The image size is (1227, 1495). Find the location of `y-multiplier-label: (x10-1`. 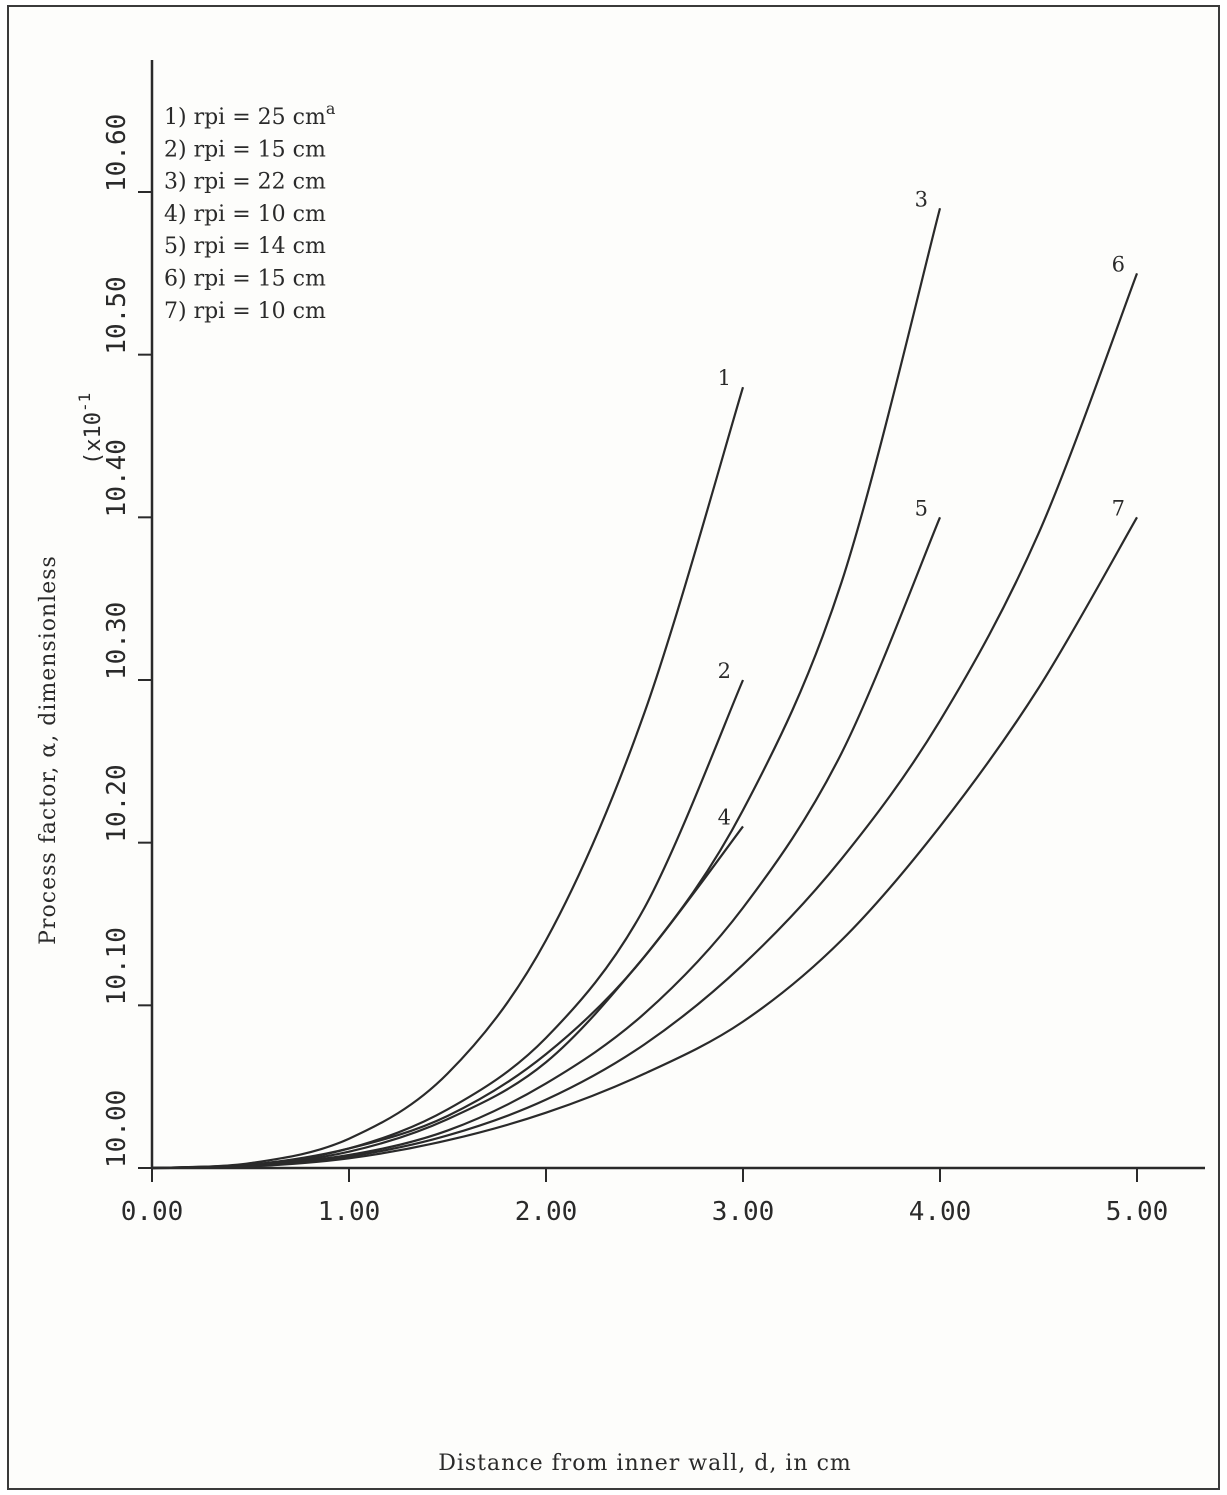

y-multiplier-label: (x10-1 is located at coordinates (90, 429).